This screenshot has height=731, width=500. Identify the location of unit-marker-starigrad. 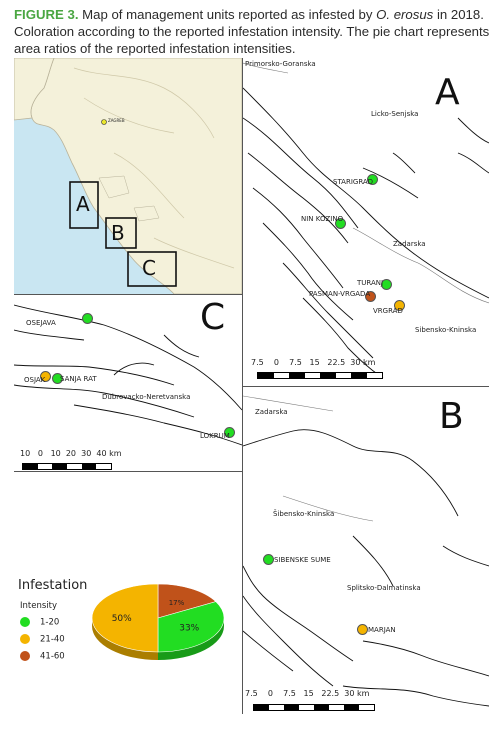
(372, 179).